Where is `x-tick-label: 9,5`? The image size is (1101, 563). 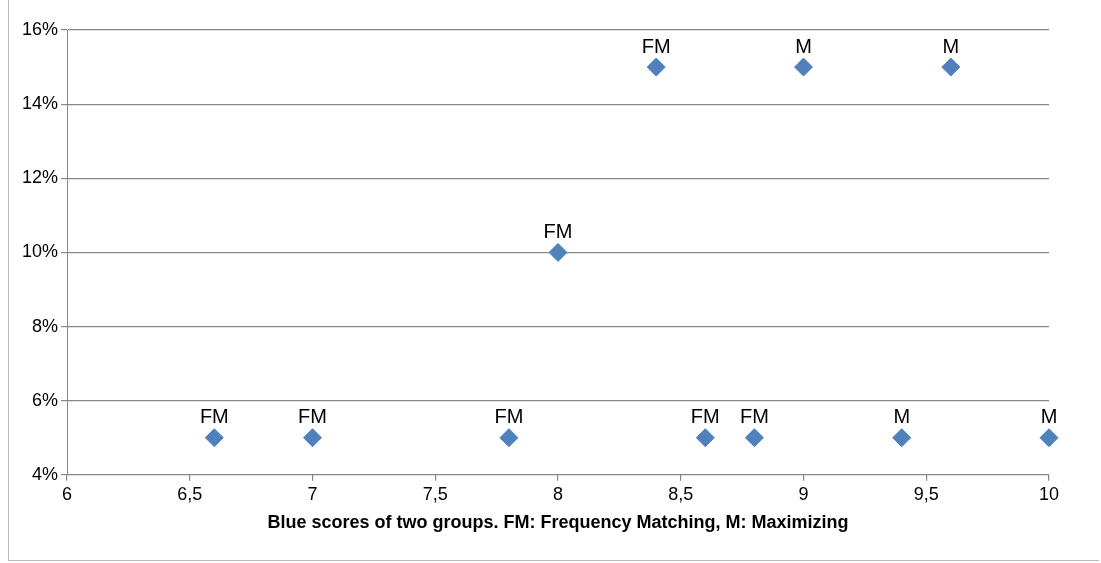 x-tick-label: 9,5 is located at coordinates (926, 493).